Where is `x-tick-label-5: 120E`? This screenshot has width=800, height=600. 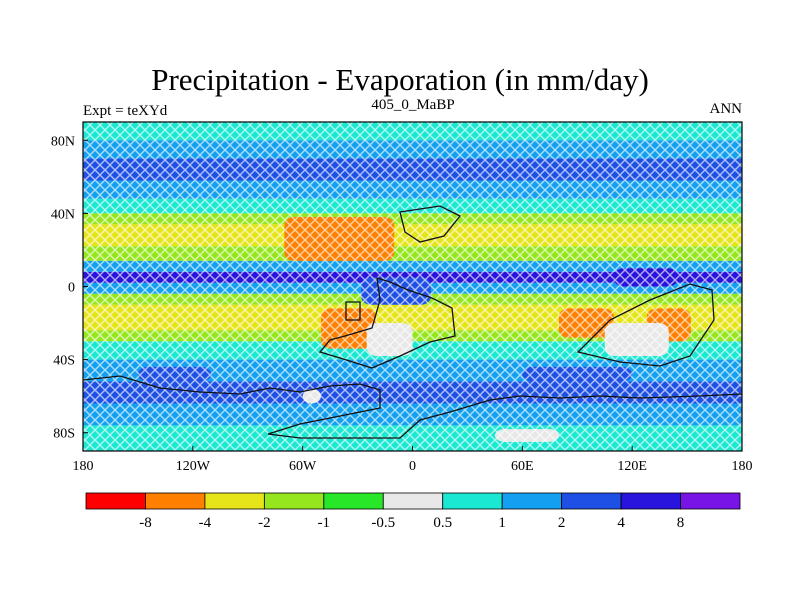
x-tick-label-5: 120E is located at coordinates (632, 466).